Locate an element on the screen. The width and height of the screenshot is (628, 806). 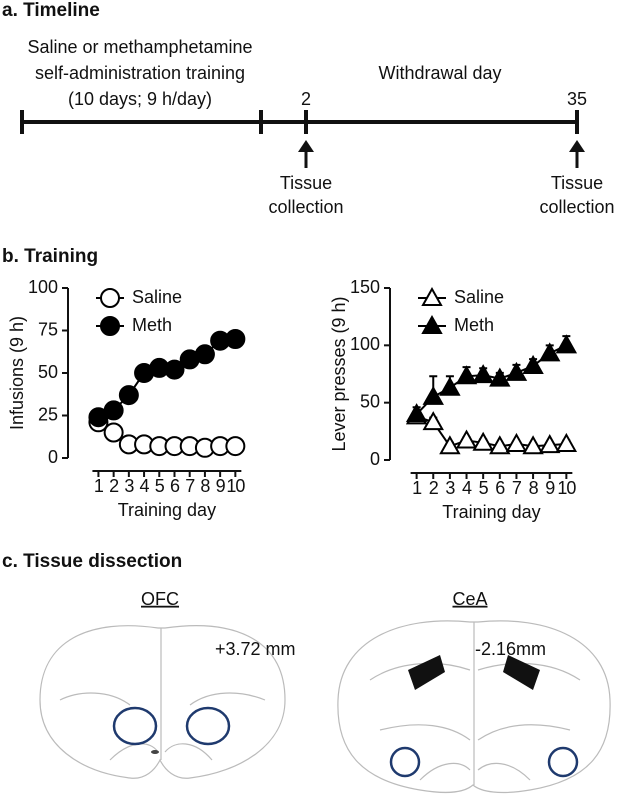
phase-label: self-administration training is located at coordinates (140, 73).